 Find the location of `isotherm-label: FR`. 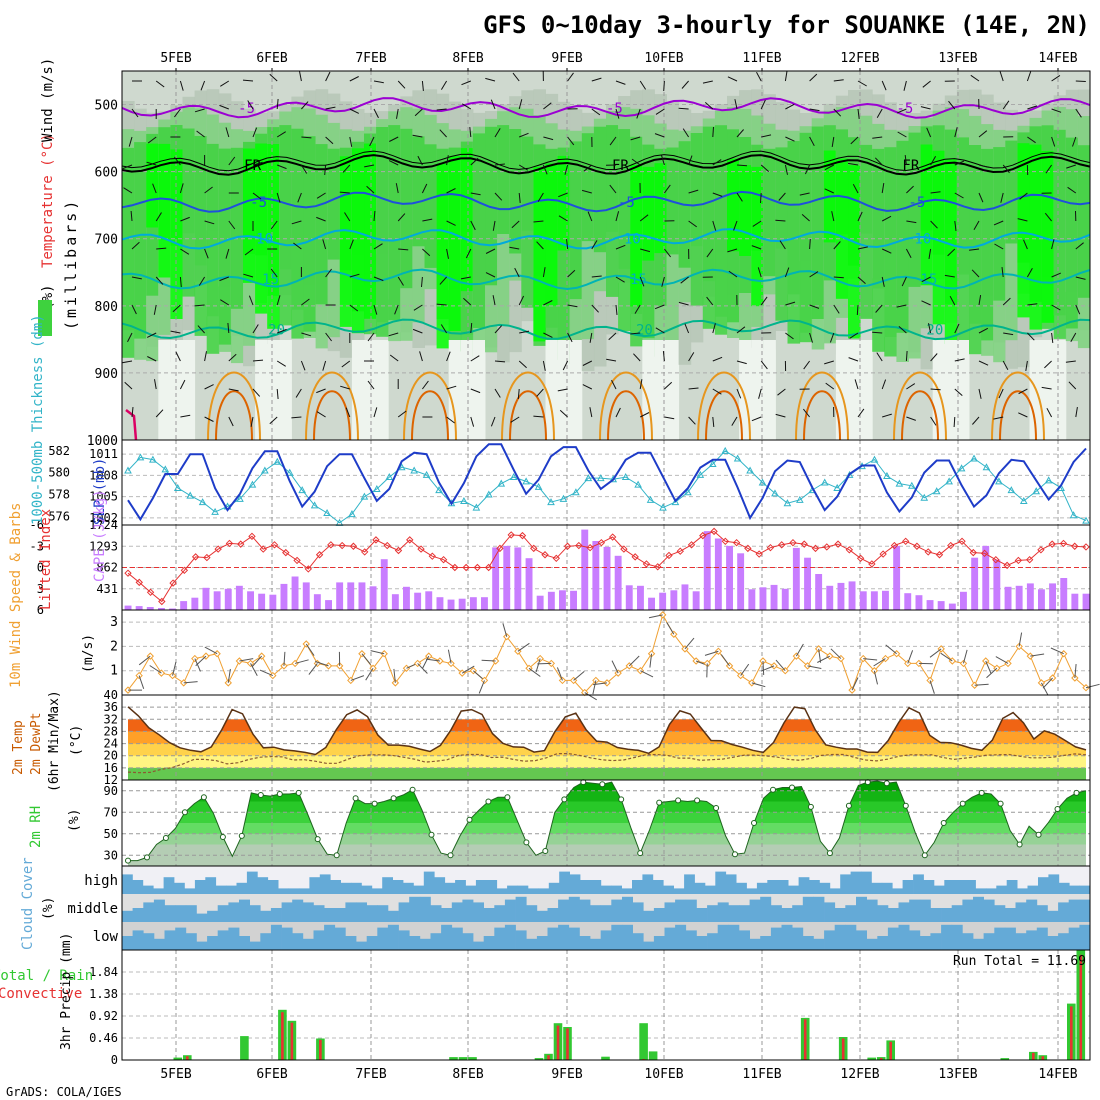

isotherm-label: FR is located at coordinates (910, 166).